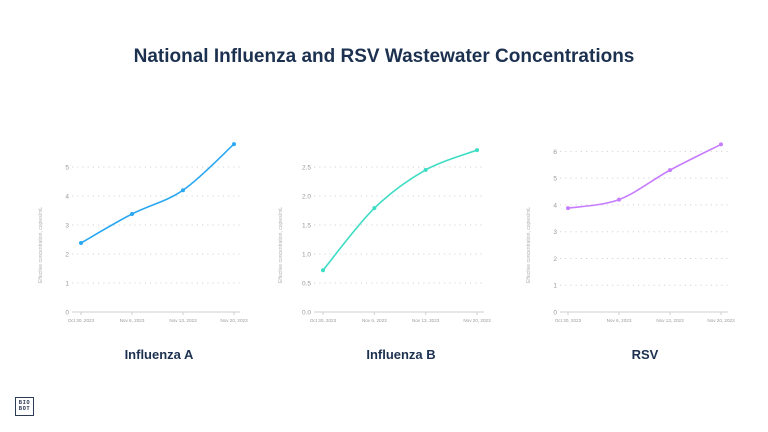 This screenshot has width=768, height=432. I want to click on y-tick-label: 1.0, so click(306, 255).